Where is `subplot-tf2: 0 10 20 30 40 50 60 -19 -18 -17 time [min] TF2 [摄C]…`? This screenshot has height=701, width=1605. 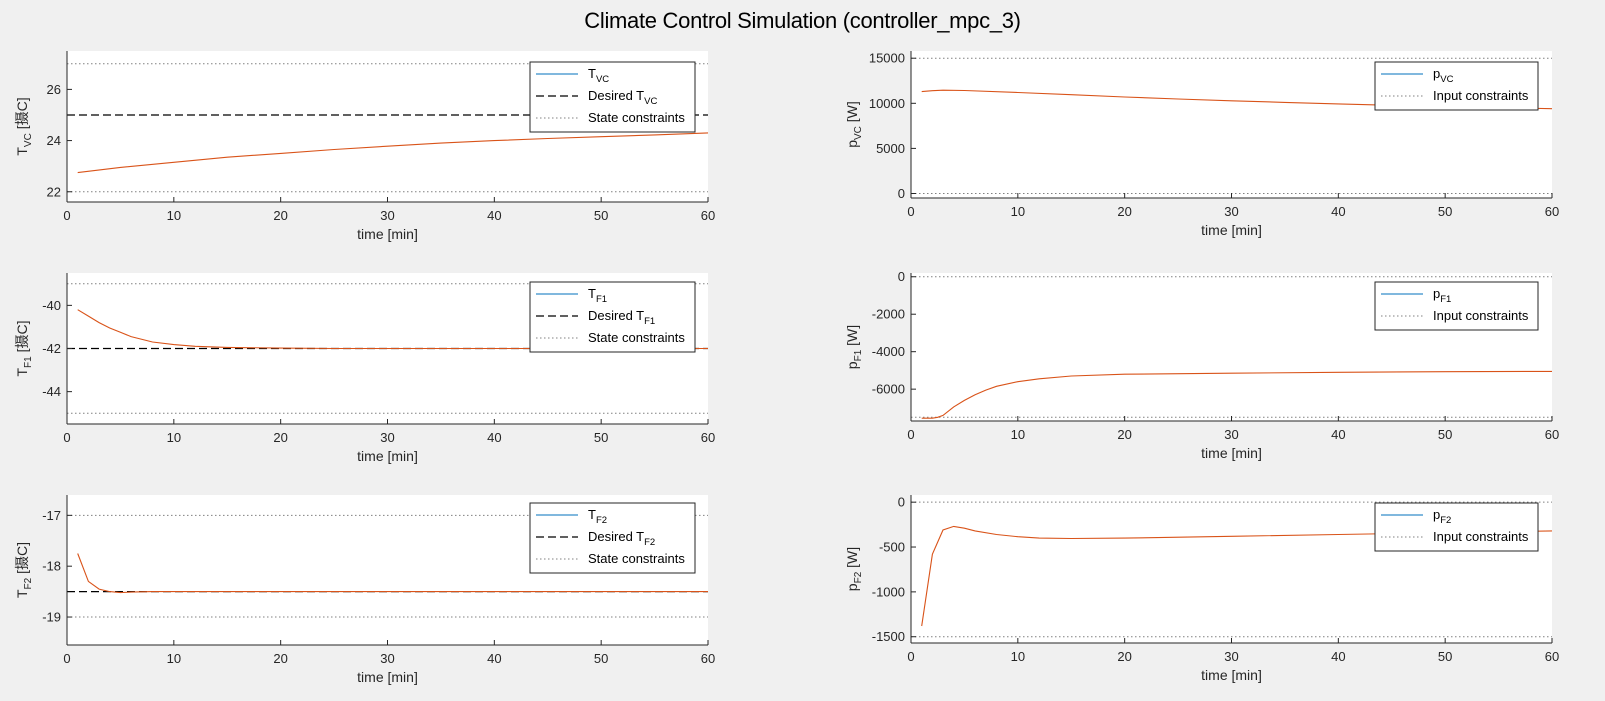 subplot-tf2: 0 10 20 30 40 50 60 -19 -18 -17 time [min] TF2 [摄C]… is located at coordinates (364, 590).